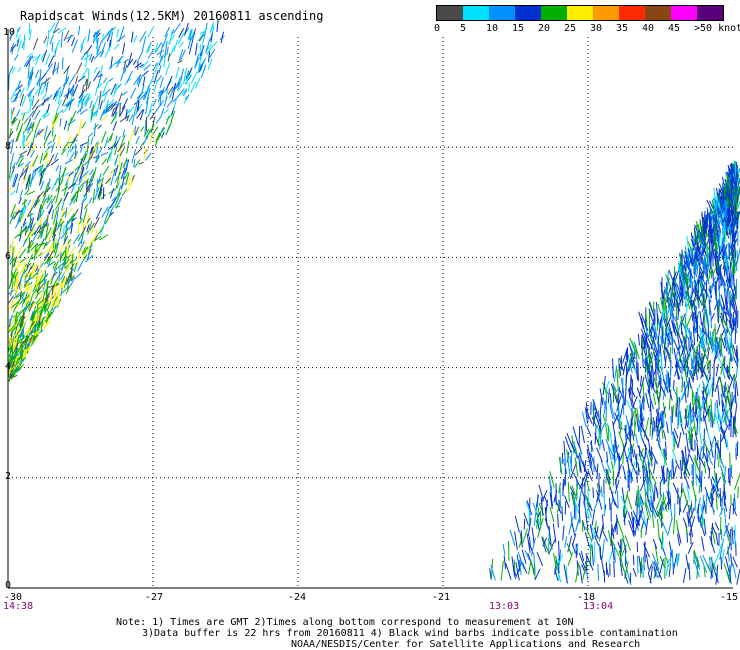  Describe the element at coordinates (606, 13) in the screenshot. I see `legend-swatch` at that location.